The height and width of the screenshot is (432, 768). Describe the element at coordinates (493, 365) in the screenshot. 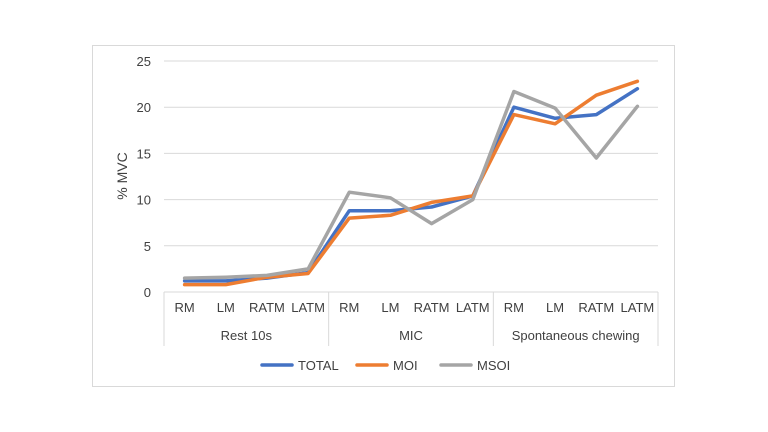

I see `legend-label: MSOI` at that location.